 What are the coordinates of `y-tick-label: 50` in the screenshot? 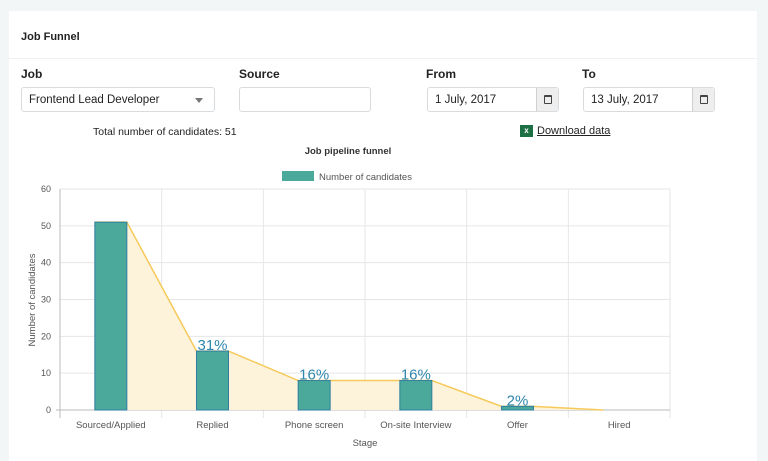 It's located at (46, 226).